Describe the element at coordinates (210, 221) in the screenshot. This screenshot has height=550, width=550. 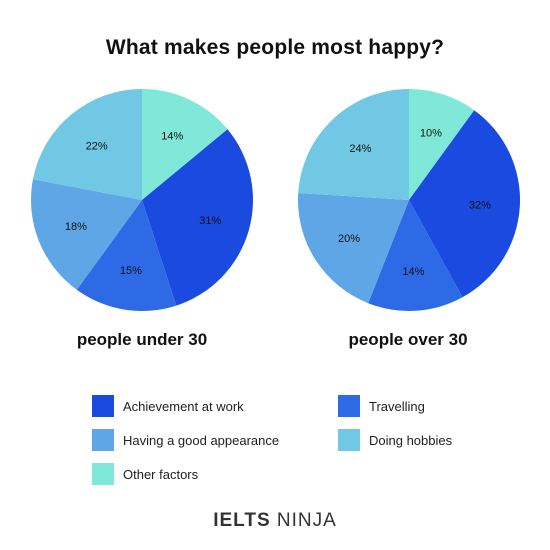
I see `pie-data-label-achievement: 31%` at that location.